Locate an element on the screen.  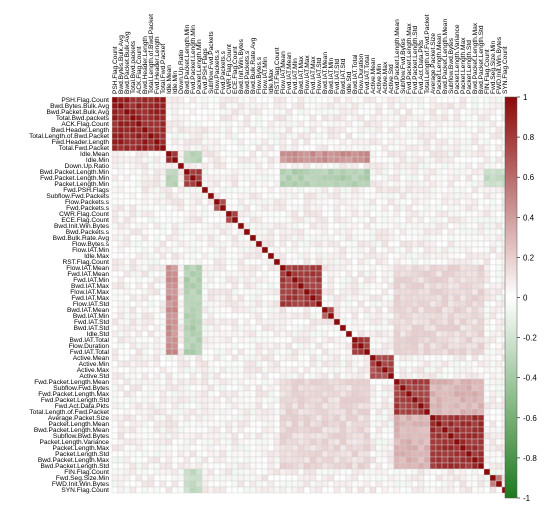
row-label: SYN.Flag.Count is located at coordinates (85, 490).